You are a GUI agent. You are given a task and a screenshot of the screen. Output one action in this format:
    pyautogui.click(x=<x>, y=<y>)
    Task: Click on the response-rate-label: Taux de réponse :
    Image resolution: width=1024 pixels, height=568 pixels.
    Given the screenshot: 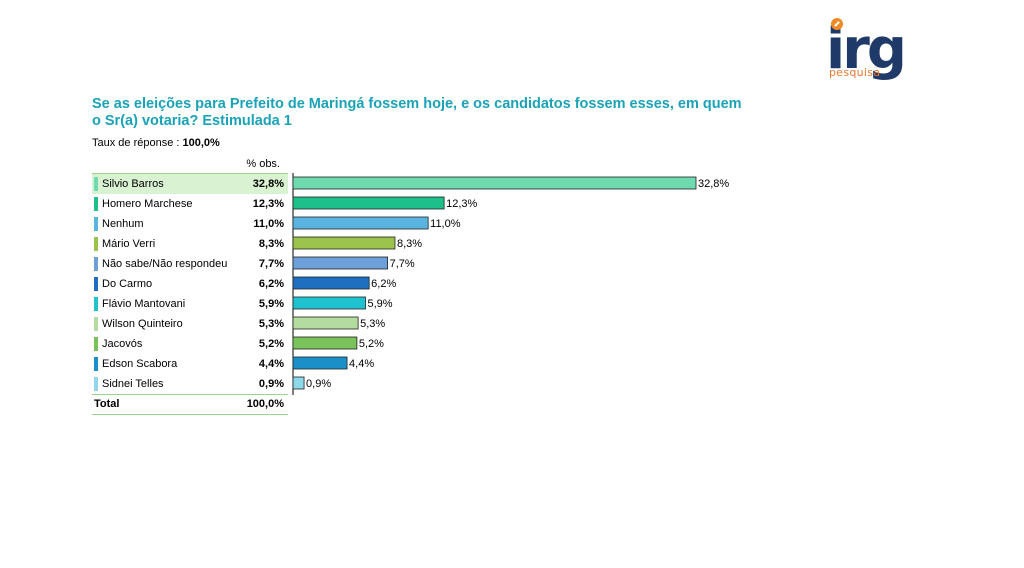 What is the action you would take?
    pyautogui.click(x=137, y=143)
    